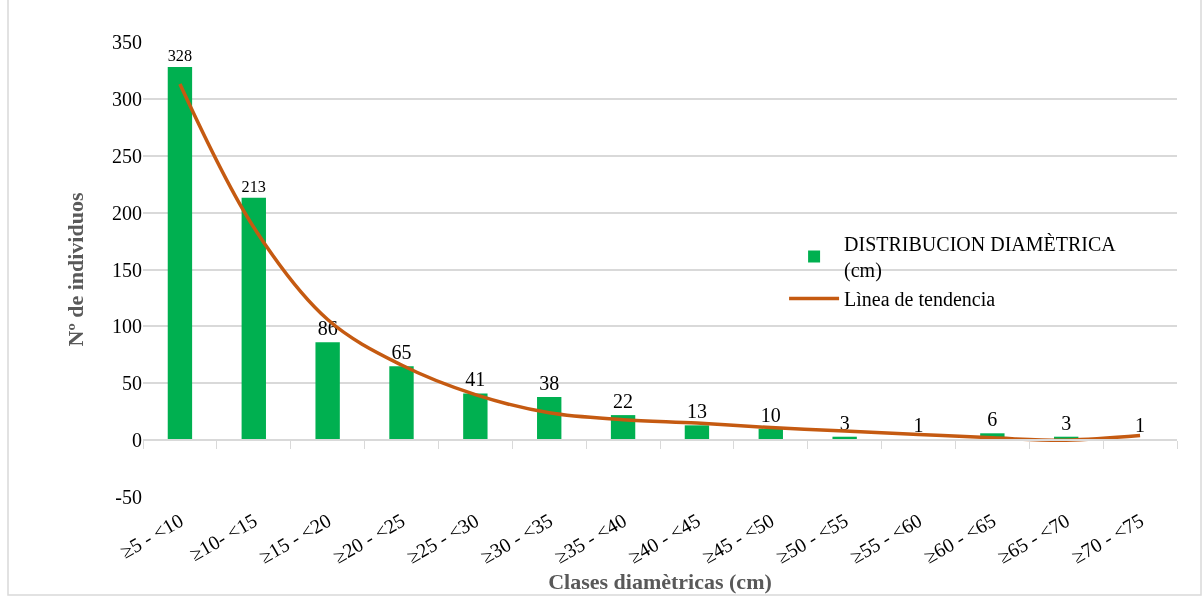  Describe the element at coordinates (770, 414) in the screenshot. I see `data-label: 10` at that location.